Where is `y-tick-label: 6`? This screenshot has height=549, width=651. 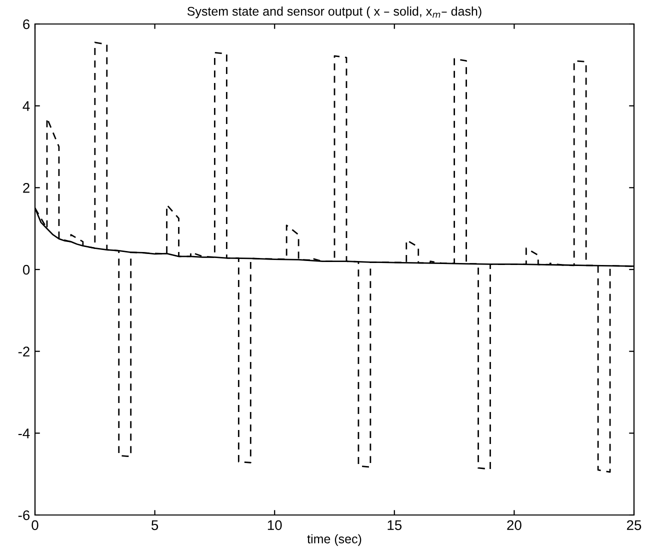
y-tick-label: 6 is located at coordinates (26, 24).